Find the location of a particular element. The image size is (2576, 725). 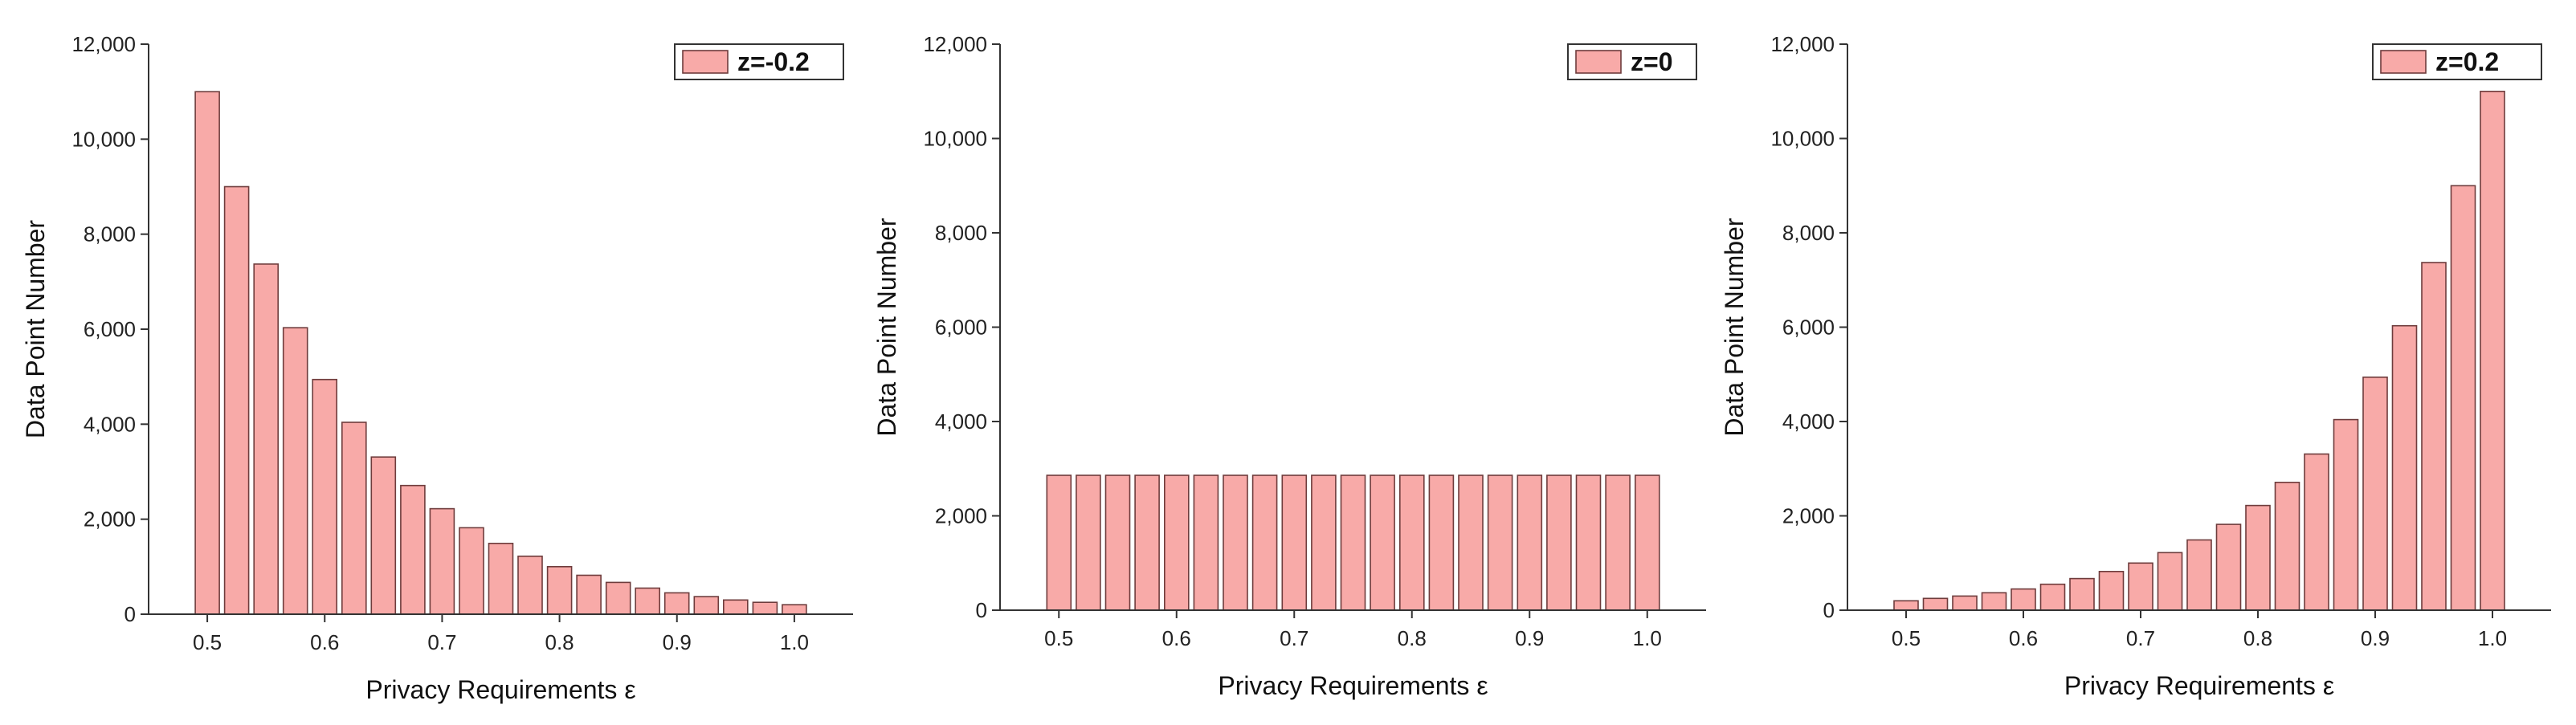

legend-label: z=0 is located at coordinates (1651, 61).